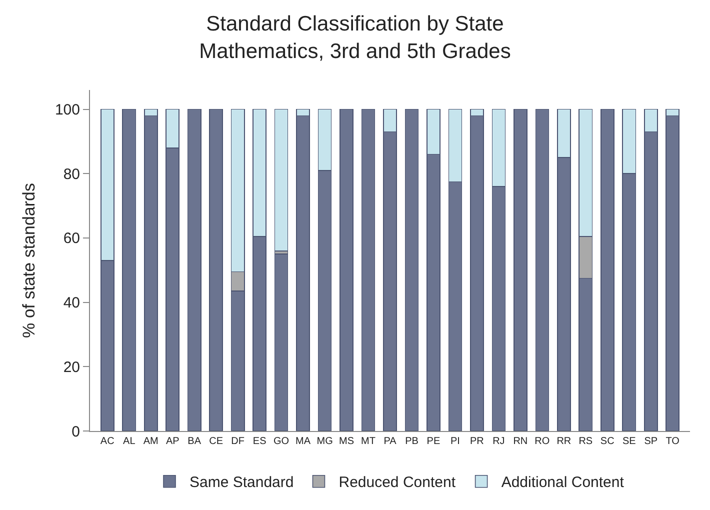 This screenshot has width=710, height=510. What do you see at coordinates (67, 110) in the screenshot?
I see `y-tick-label: 100` at bounding box center [67, 110].